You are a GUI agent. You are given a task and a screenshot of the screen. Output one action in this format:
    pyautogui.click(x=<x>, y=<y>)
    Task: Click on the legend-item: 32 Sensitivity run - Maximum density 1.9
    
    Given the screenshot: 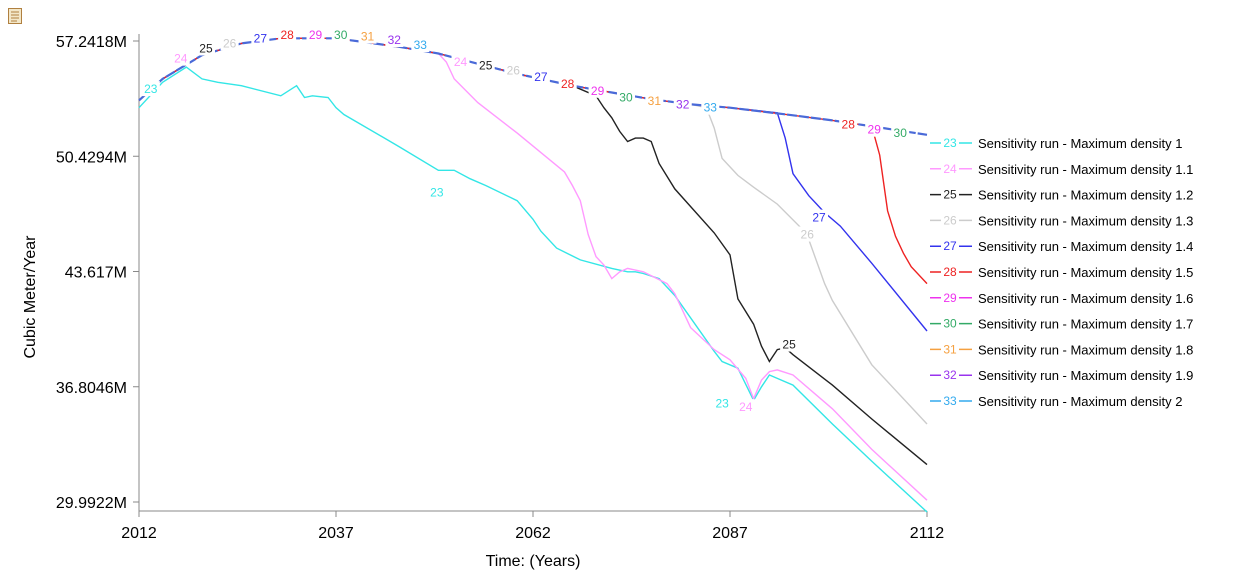 What is the action you would take?
    pyautogui.click(x=1061, y=375)
    